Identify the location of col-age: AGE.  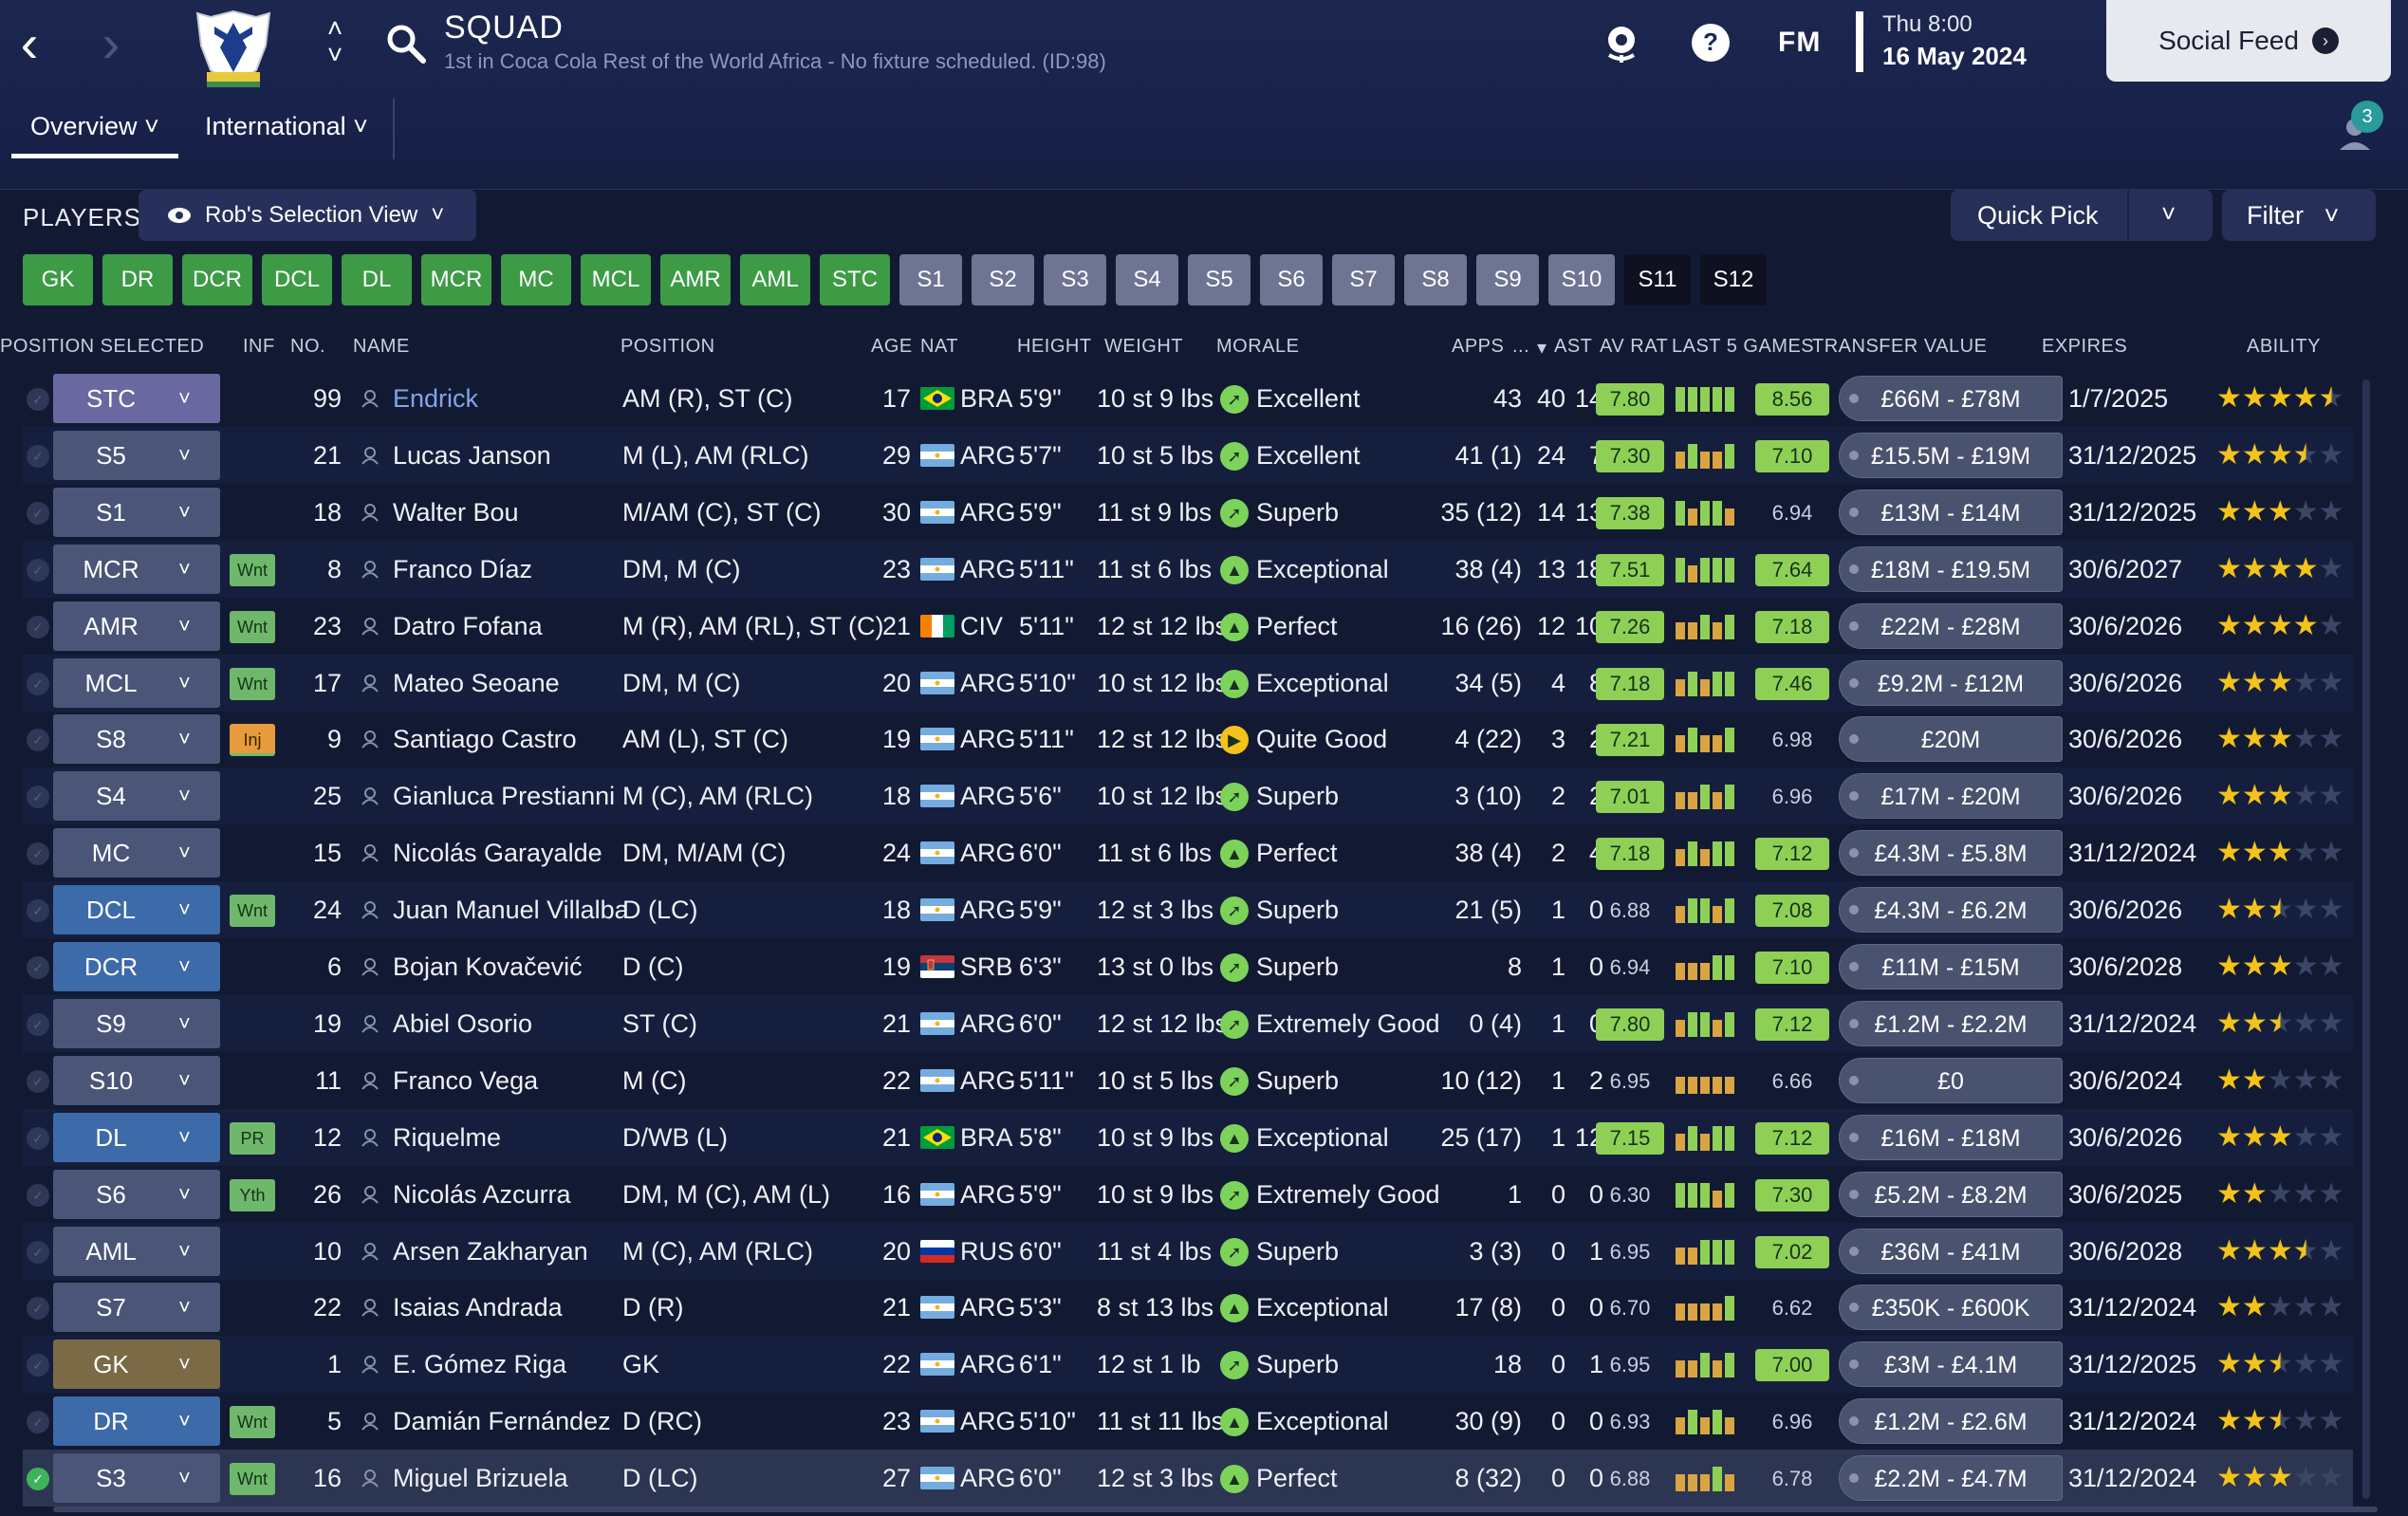
(892, 347).